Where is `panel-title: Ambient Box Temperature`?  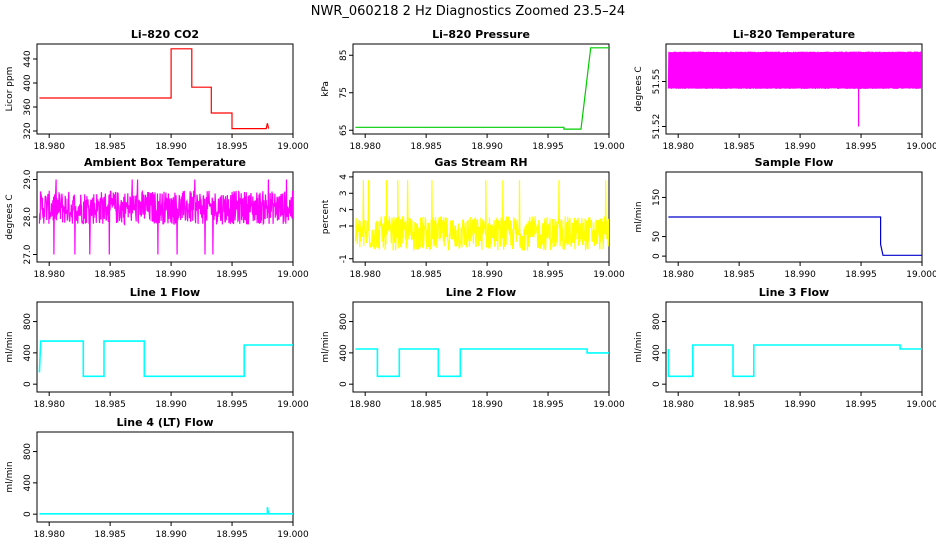 panel-title: Ambient Box Temperature is located at coordinates (165, 162).